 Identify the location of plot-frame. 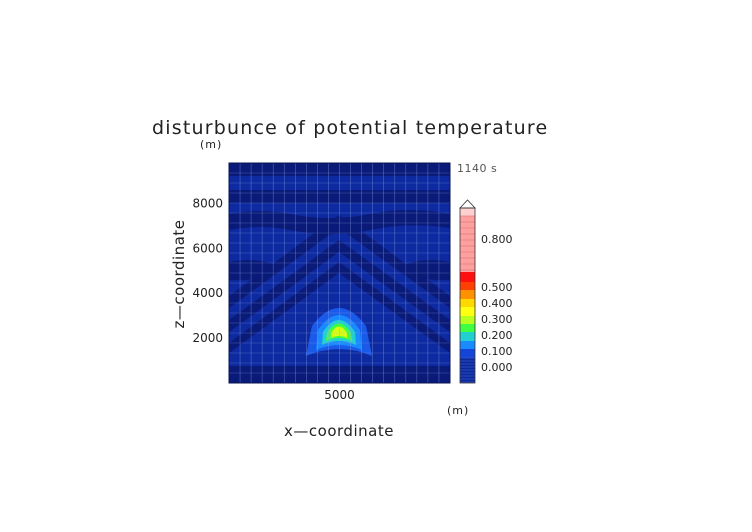
(339, 273).